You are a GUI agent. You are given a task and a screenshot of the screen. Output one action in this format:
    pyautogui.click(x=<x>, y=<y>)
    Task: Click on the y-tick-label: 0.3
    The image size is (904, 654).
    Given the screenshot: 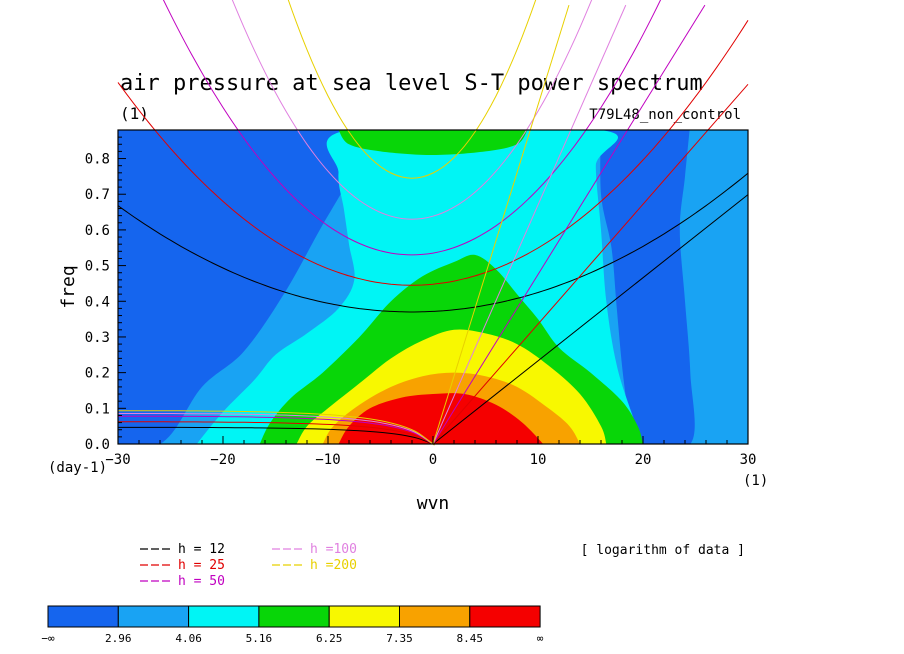 What is the action you would take?
    pyautogui.click(x=97, y=338)
    